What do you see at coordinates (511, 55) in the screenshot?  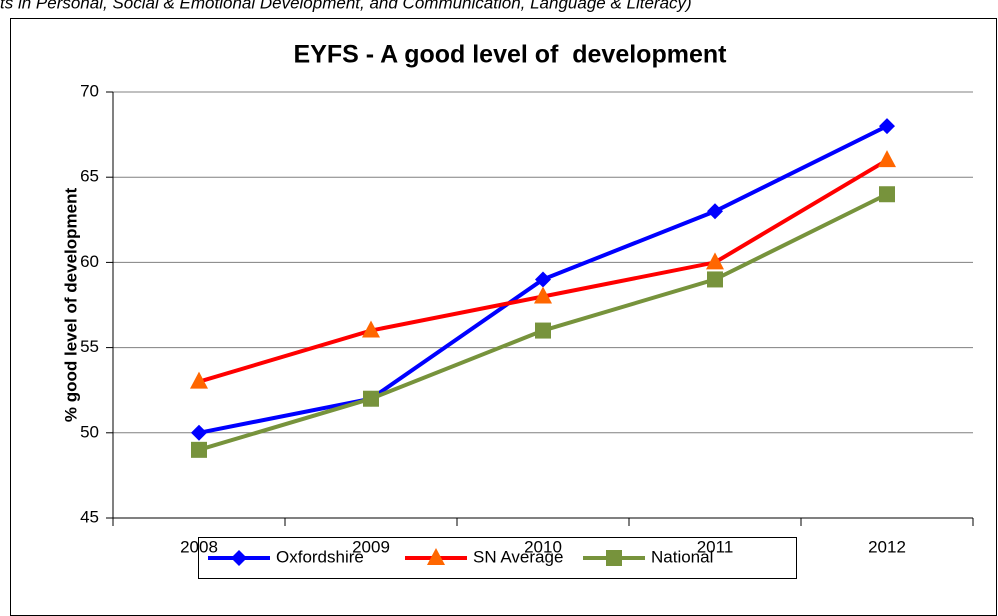 I see `chart-title: EYFS - A good level of development` at bounding box center [511, 55].